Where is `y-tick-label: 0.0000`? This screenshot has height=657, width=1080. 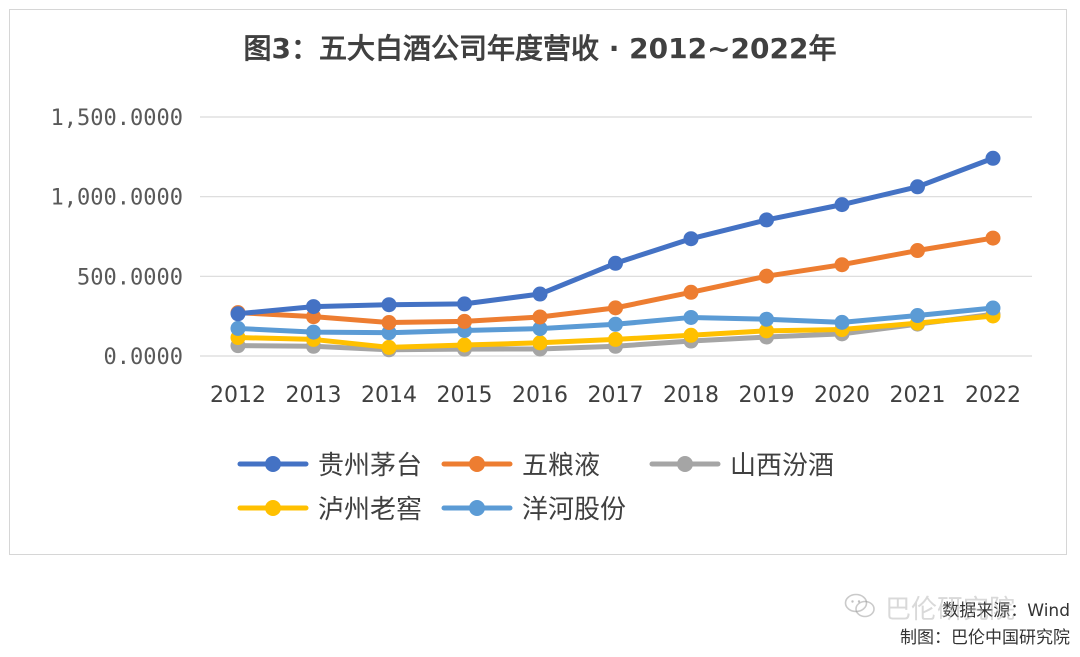 y-tick-label: 0.0000 is located at coordinates (143, 357).